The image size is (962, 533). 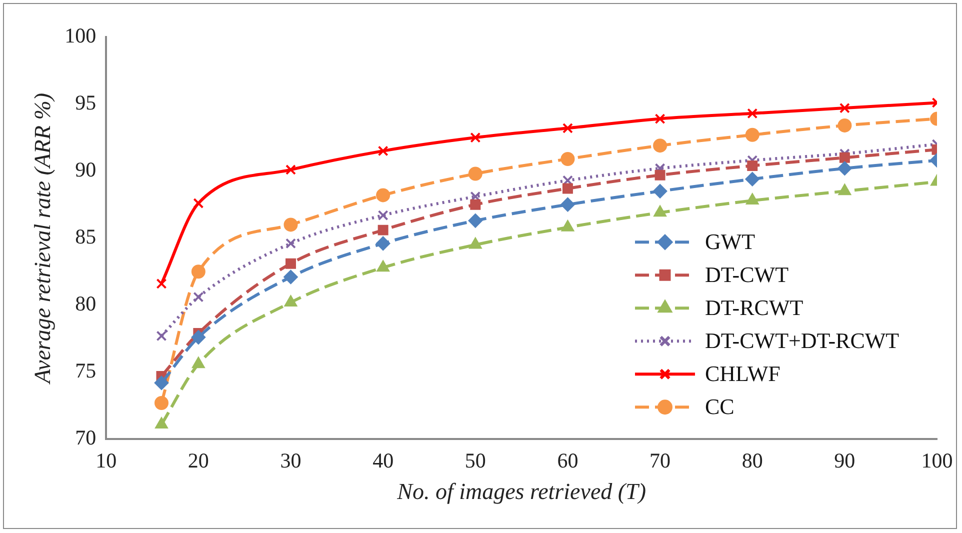 I want to click on x-tick-label: 60, so click(x=567, y=460).